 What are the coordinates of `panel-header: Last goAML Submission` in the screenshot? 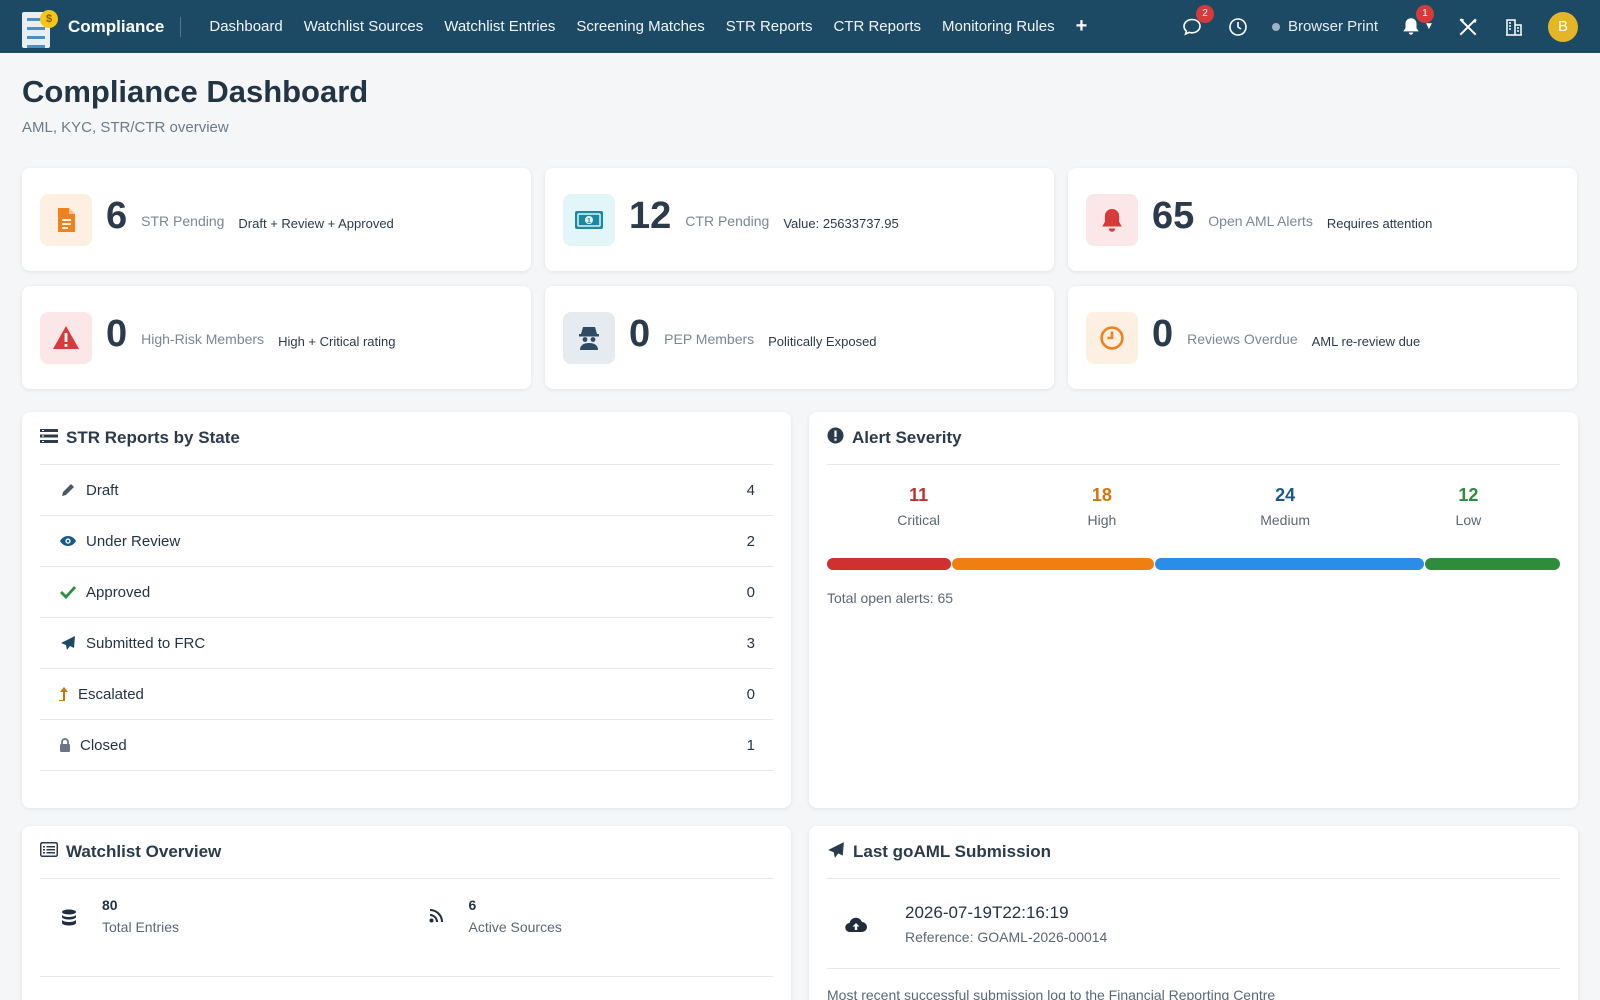 It's located at (1193, 852).